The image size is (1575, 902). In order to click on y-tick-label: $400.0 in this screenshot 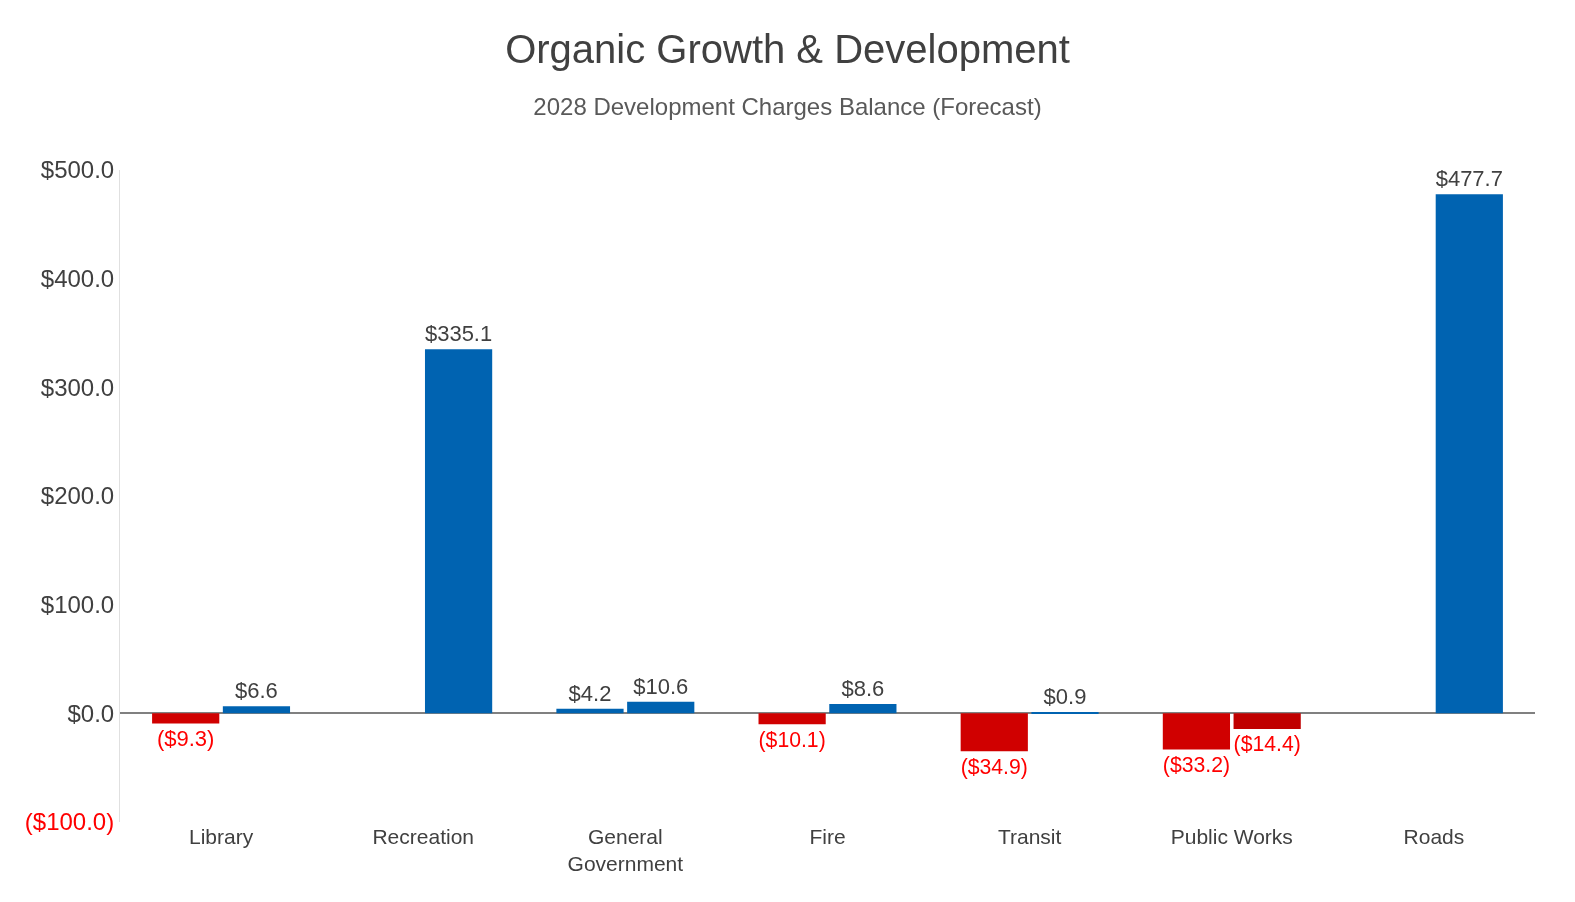, I will do `click(77, 279)`.